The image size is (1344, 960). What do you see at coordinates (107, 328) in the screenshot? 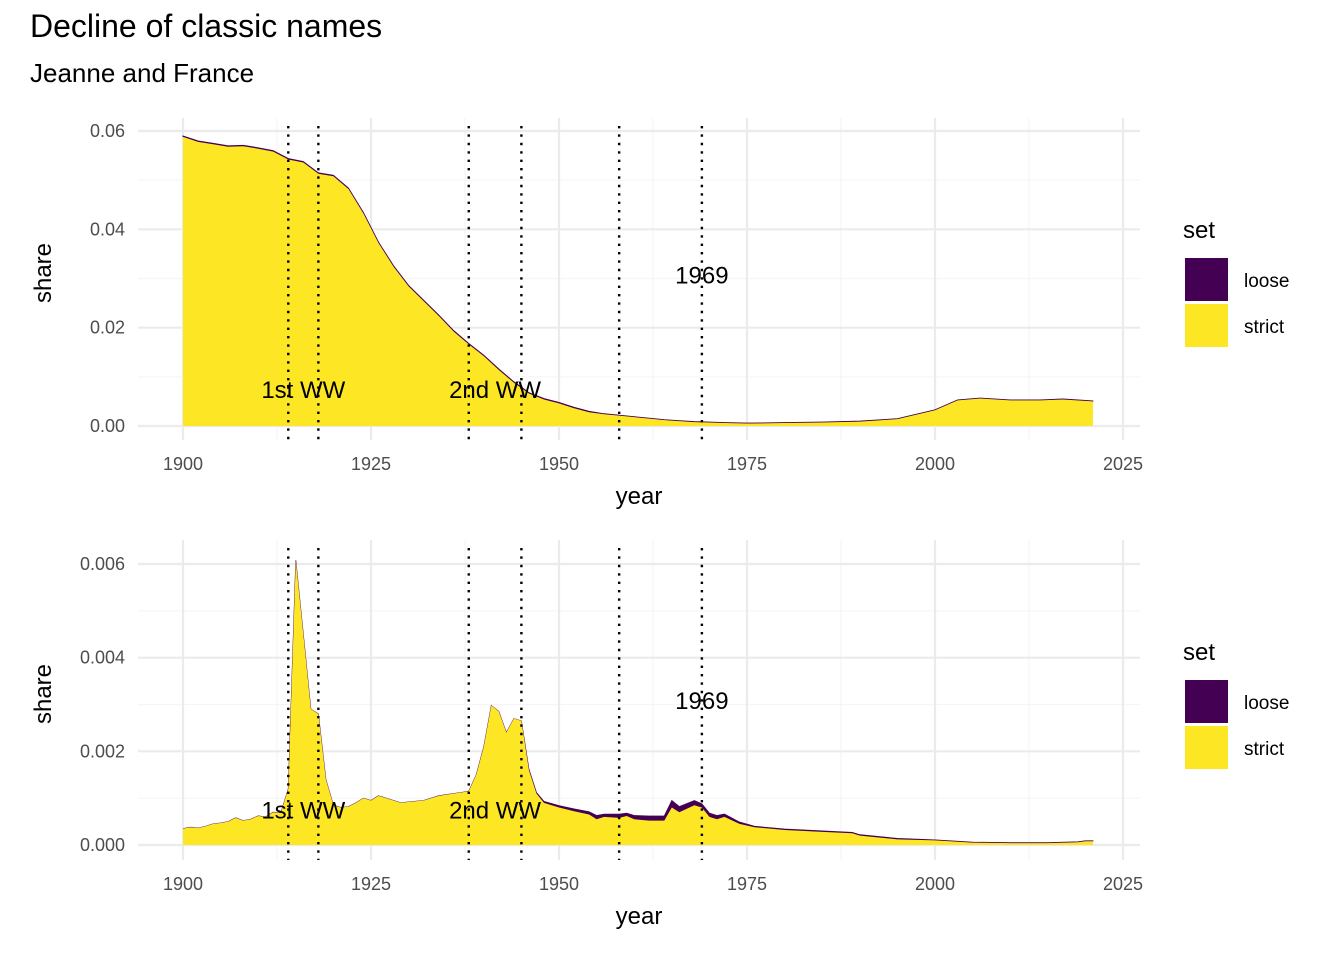
I see `y-tick-label: 0.02` at bounding box center [107, 328].